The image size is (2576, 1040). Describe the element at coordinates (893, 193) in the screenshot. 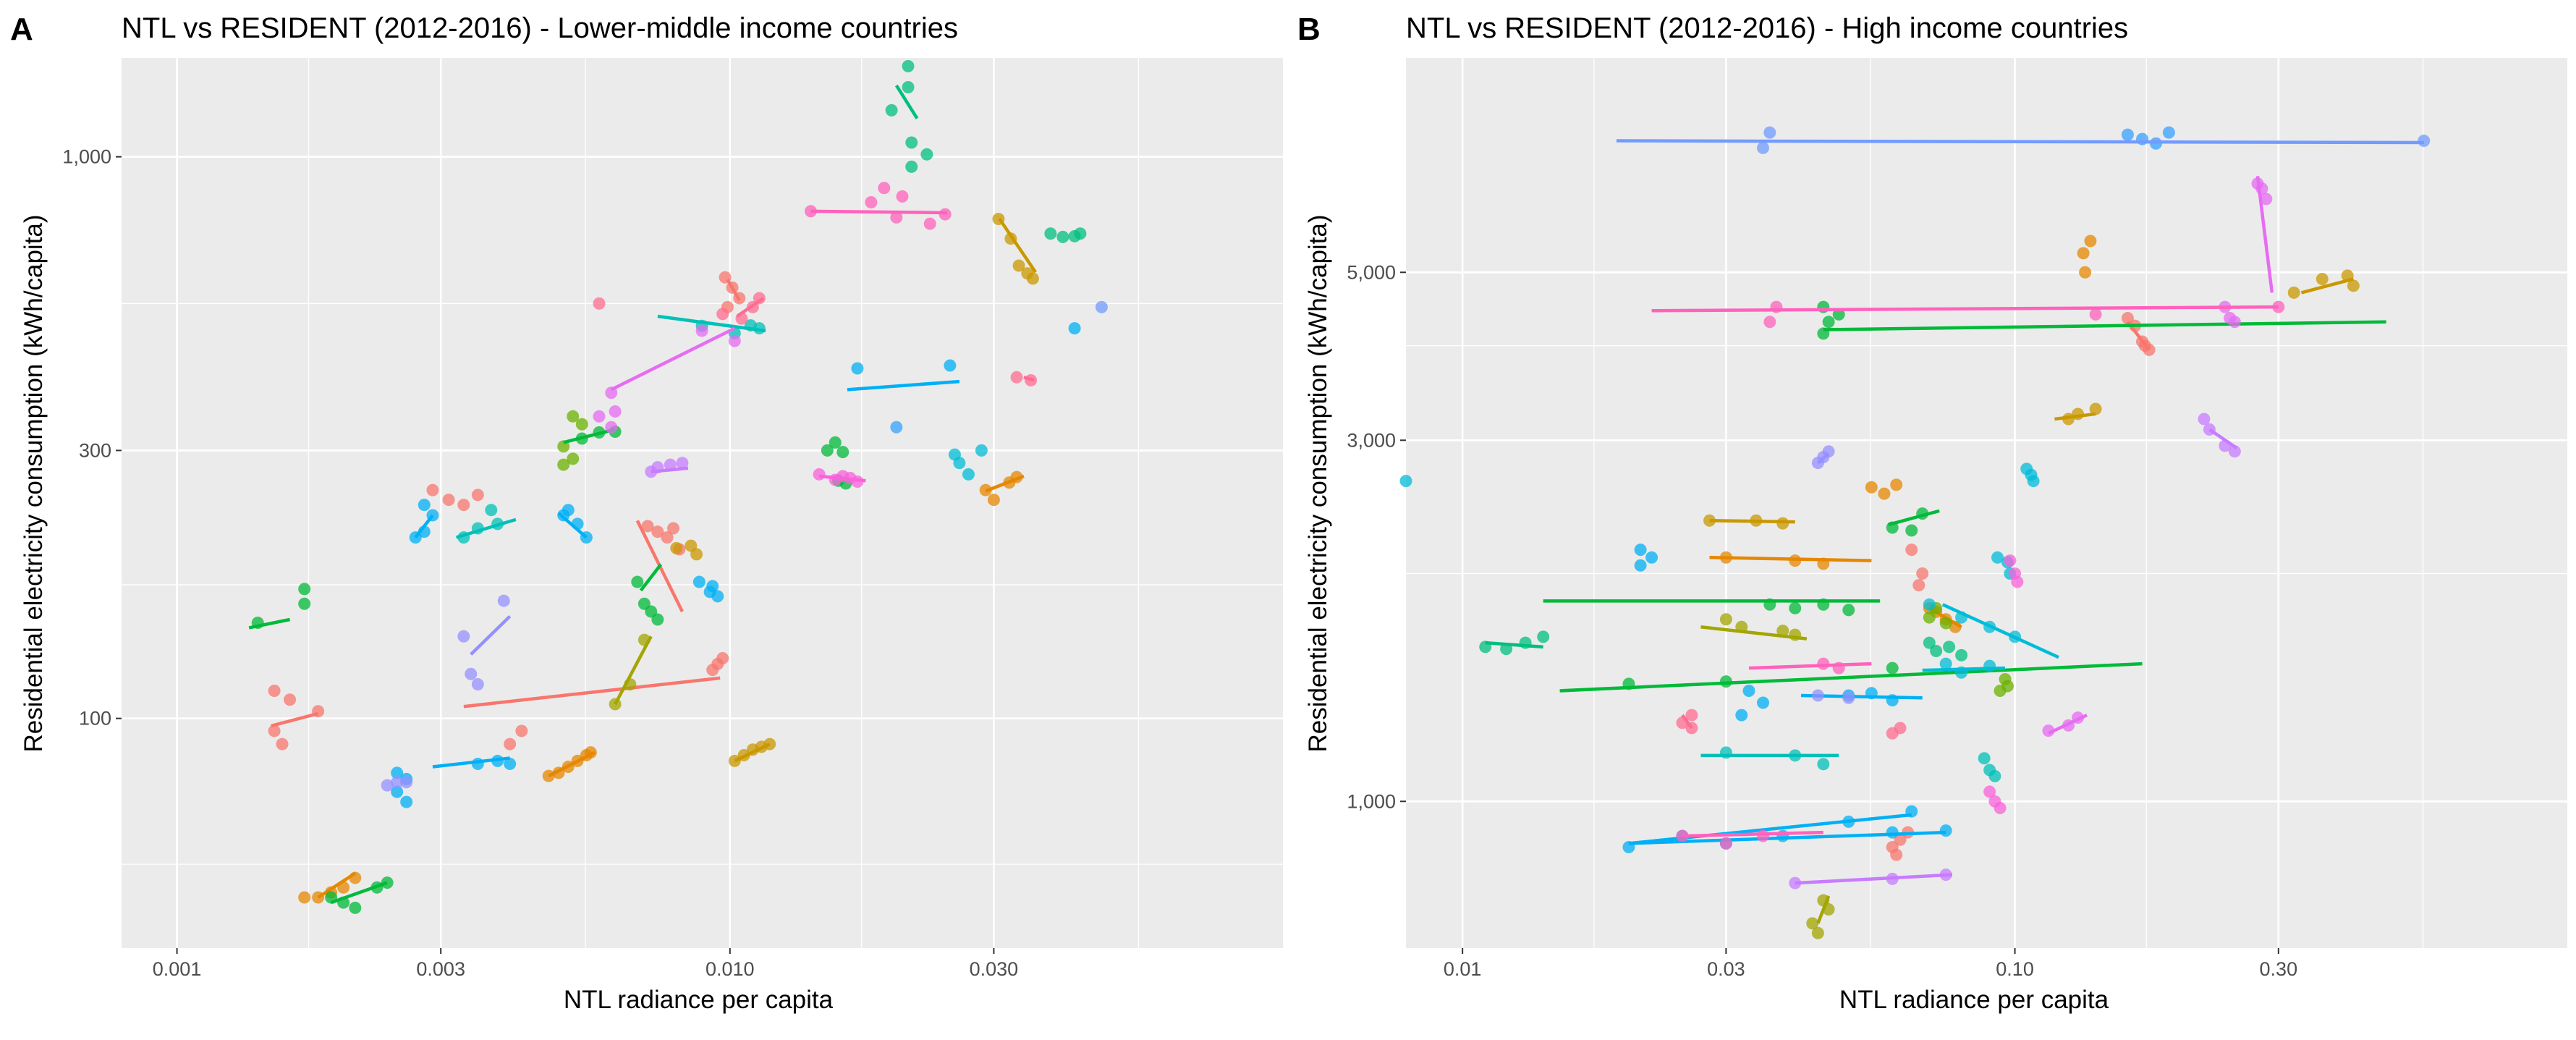

I see `series-c39` at that location.